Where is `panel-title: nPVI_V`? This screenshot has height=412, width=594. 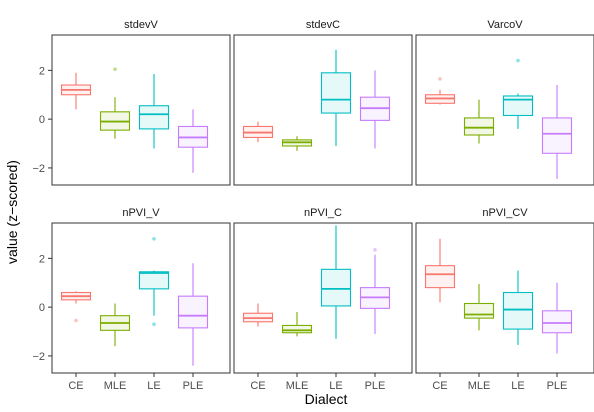
panel-title: nPVI_V is located at coordinates (141, 213).